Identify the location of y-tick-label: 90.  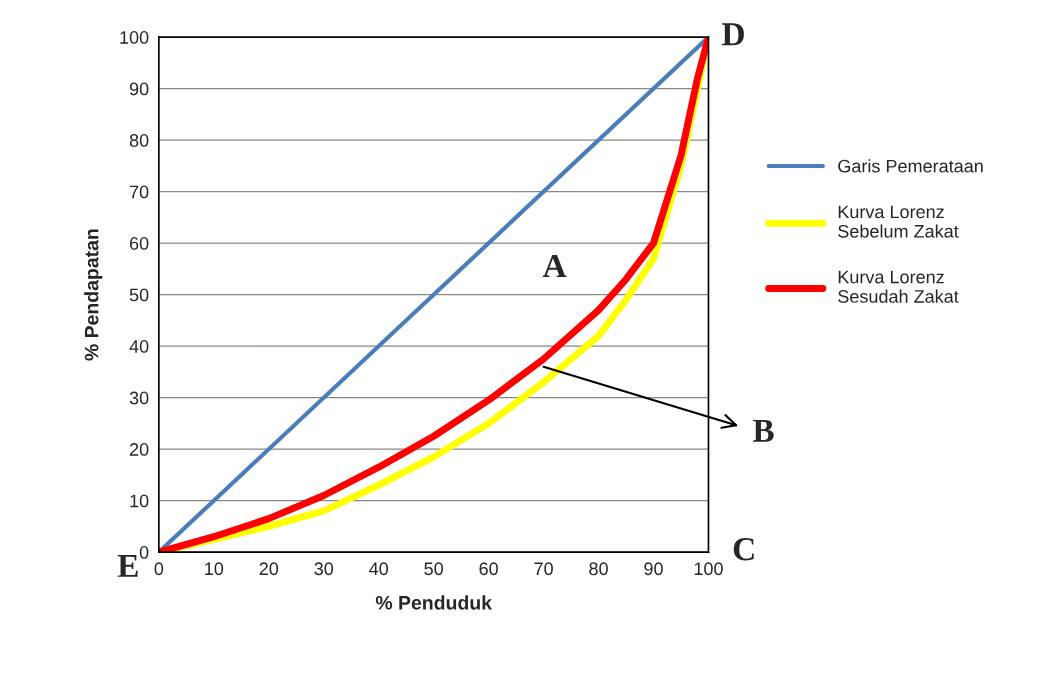
(139, 89).